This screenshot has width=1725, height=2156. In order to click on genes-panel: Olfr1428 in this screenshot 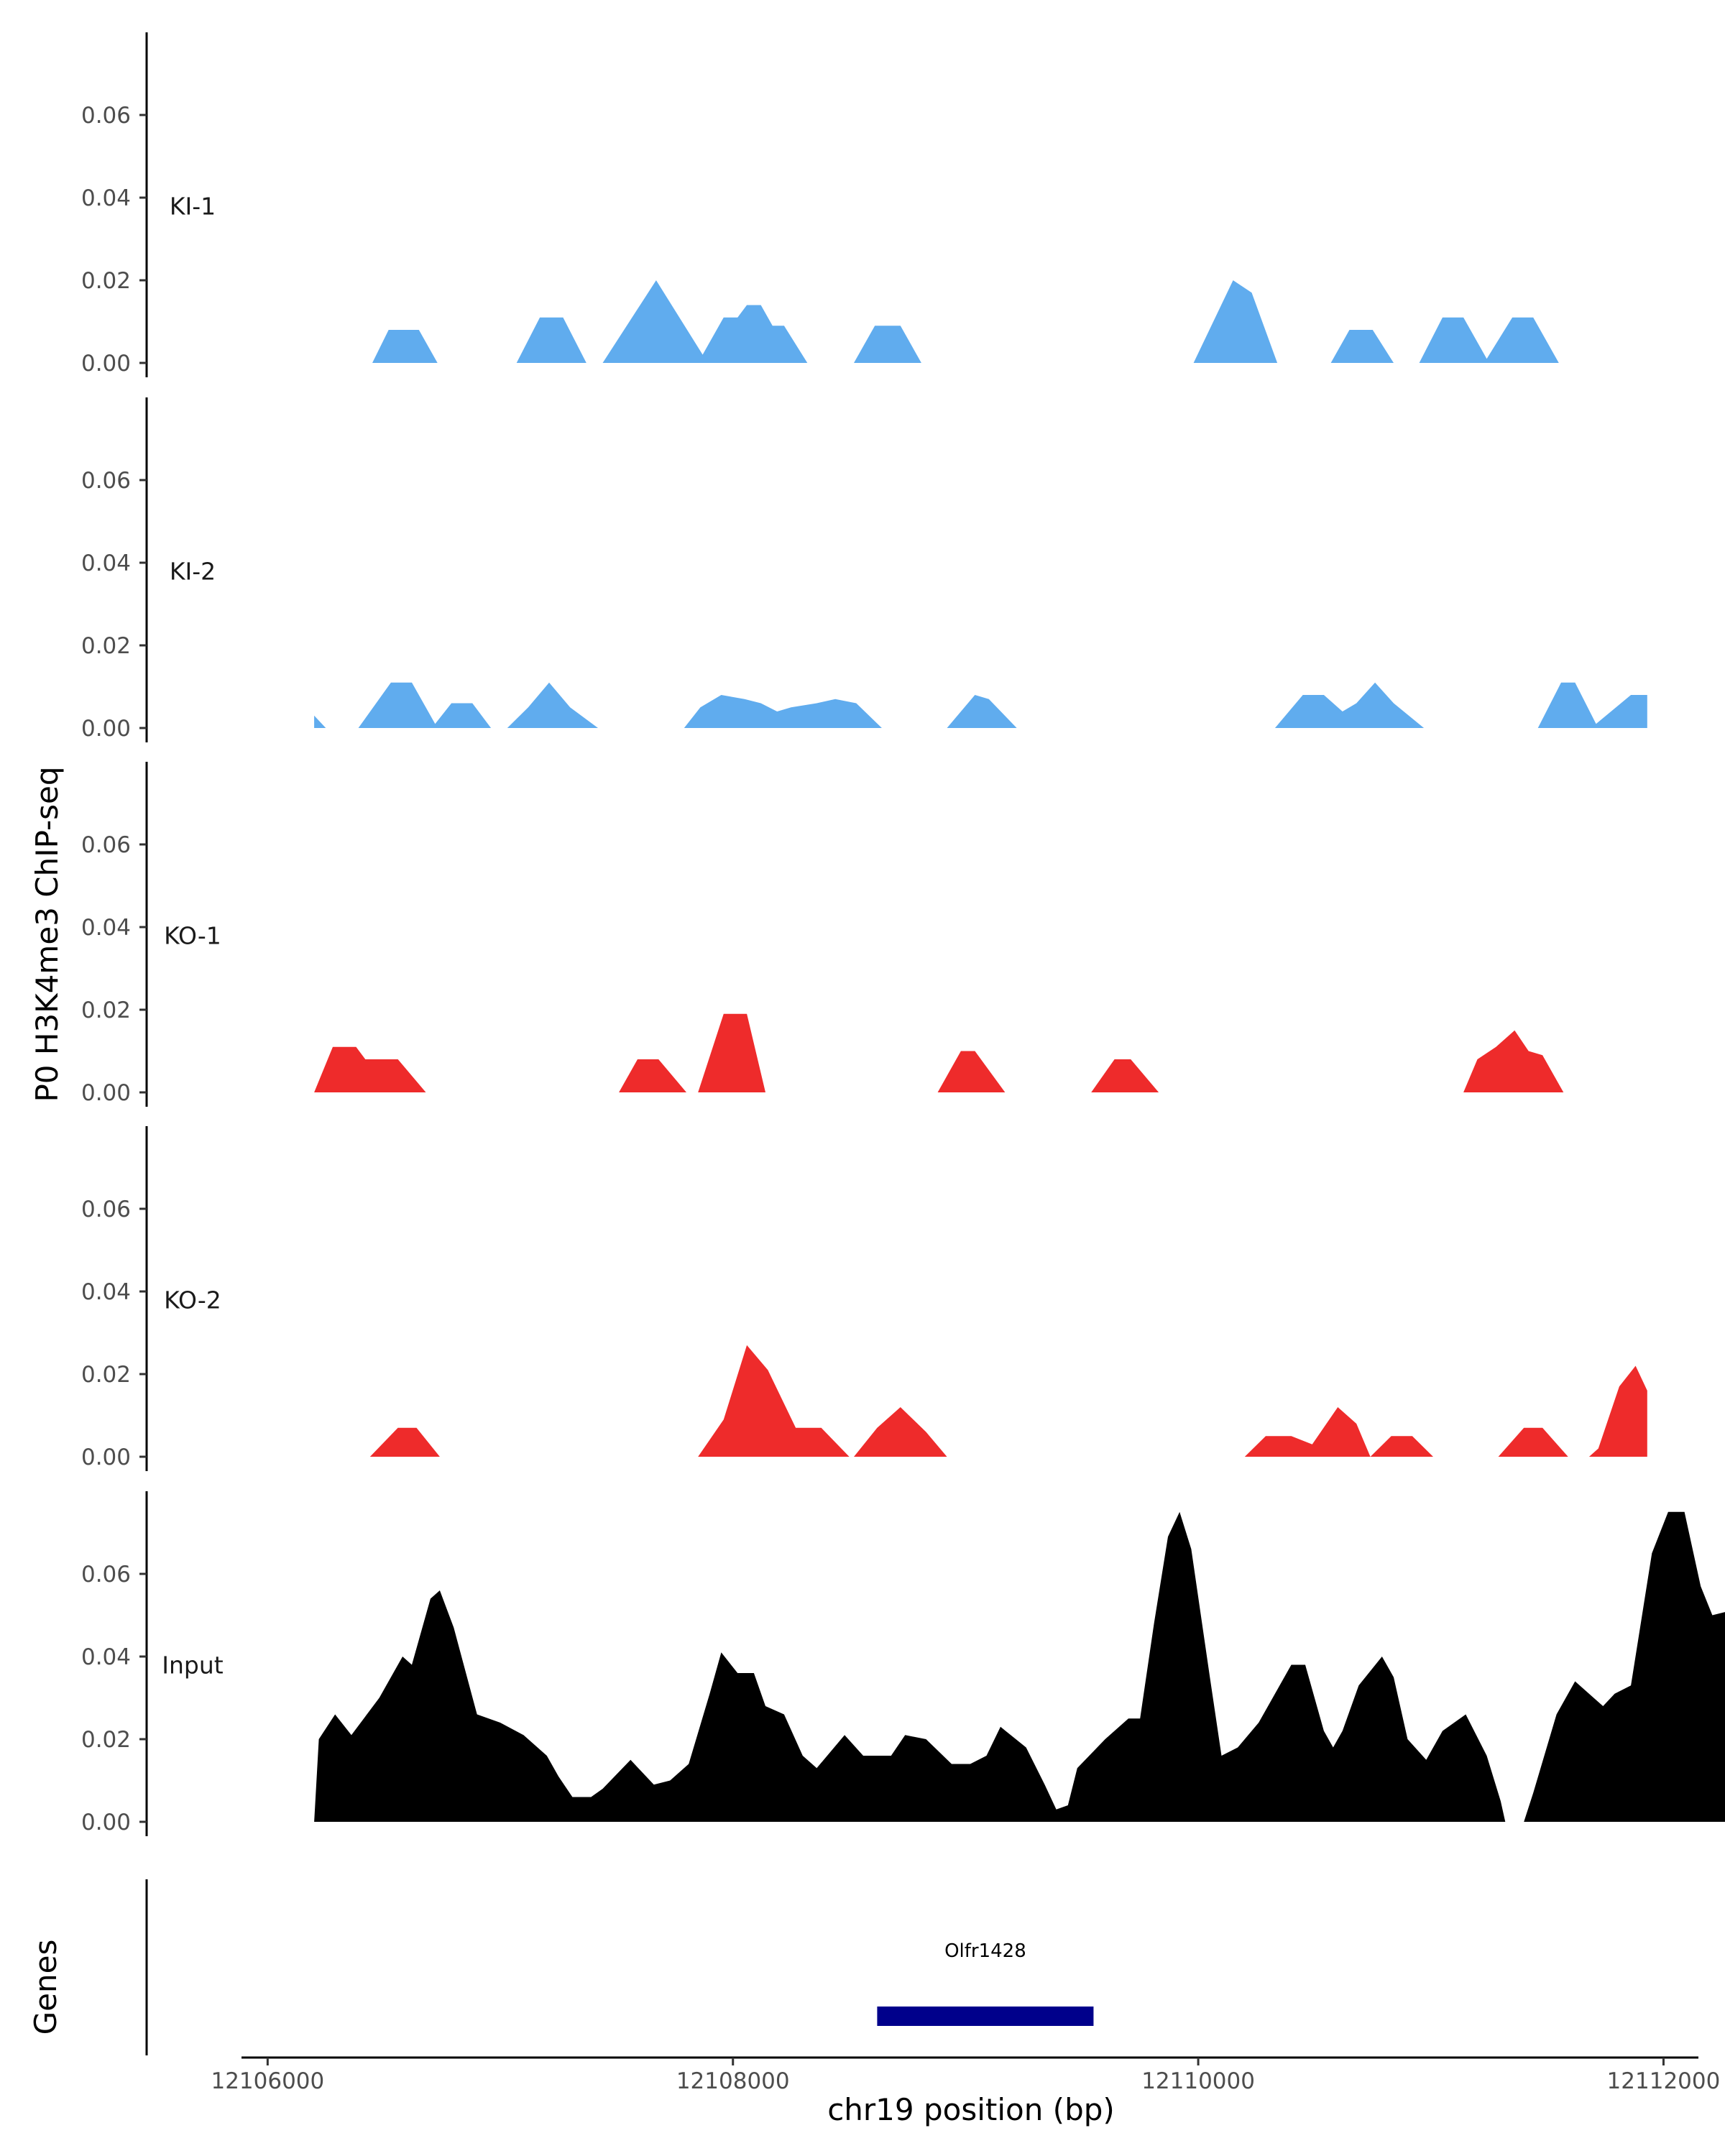, I will do `click(619, 1967)`.